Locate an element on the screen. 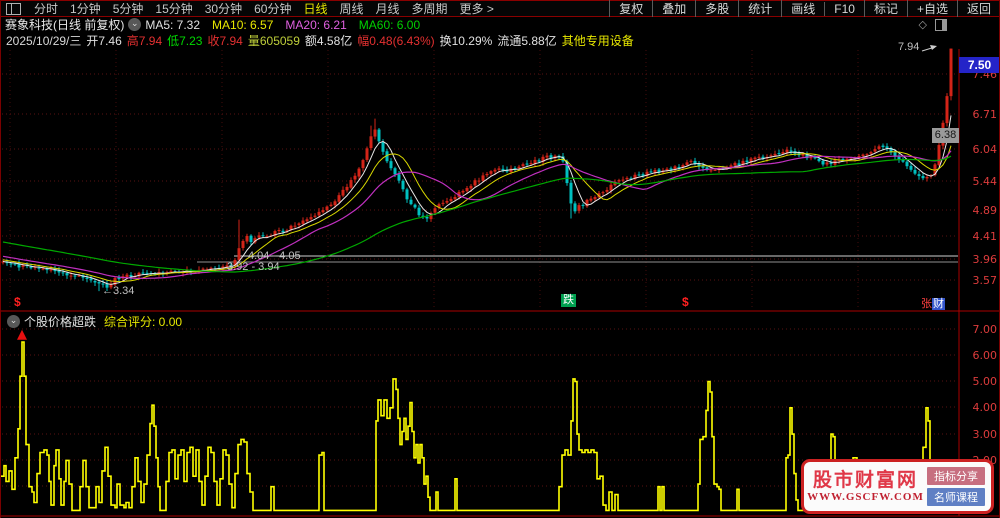 The image size is (1000, 518). quote-field-8: 流通5.88亿 is located at coordinates (527, 40).